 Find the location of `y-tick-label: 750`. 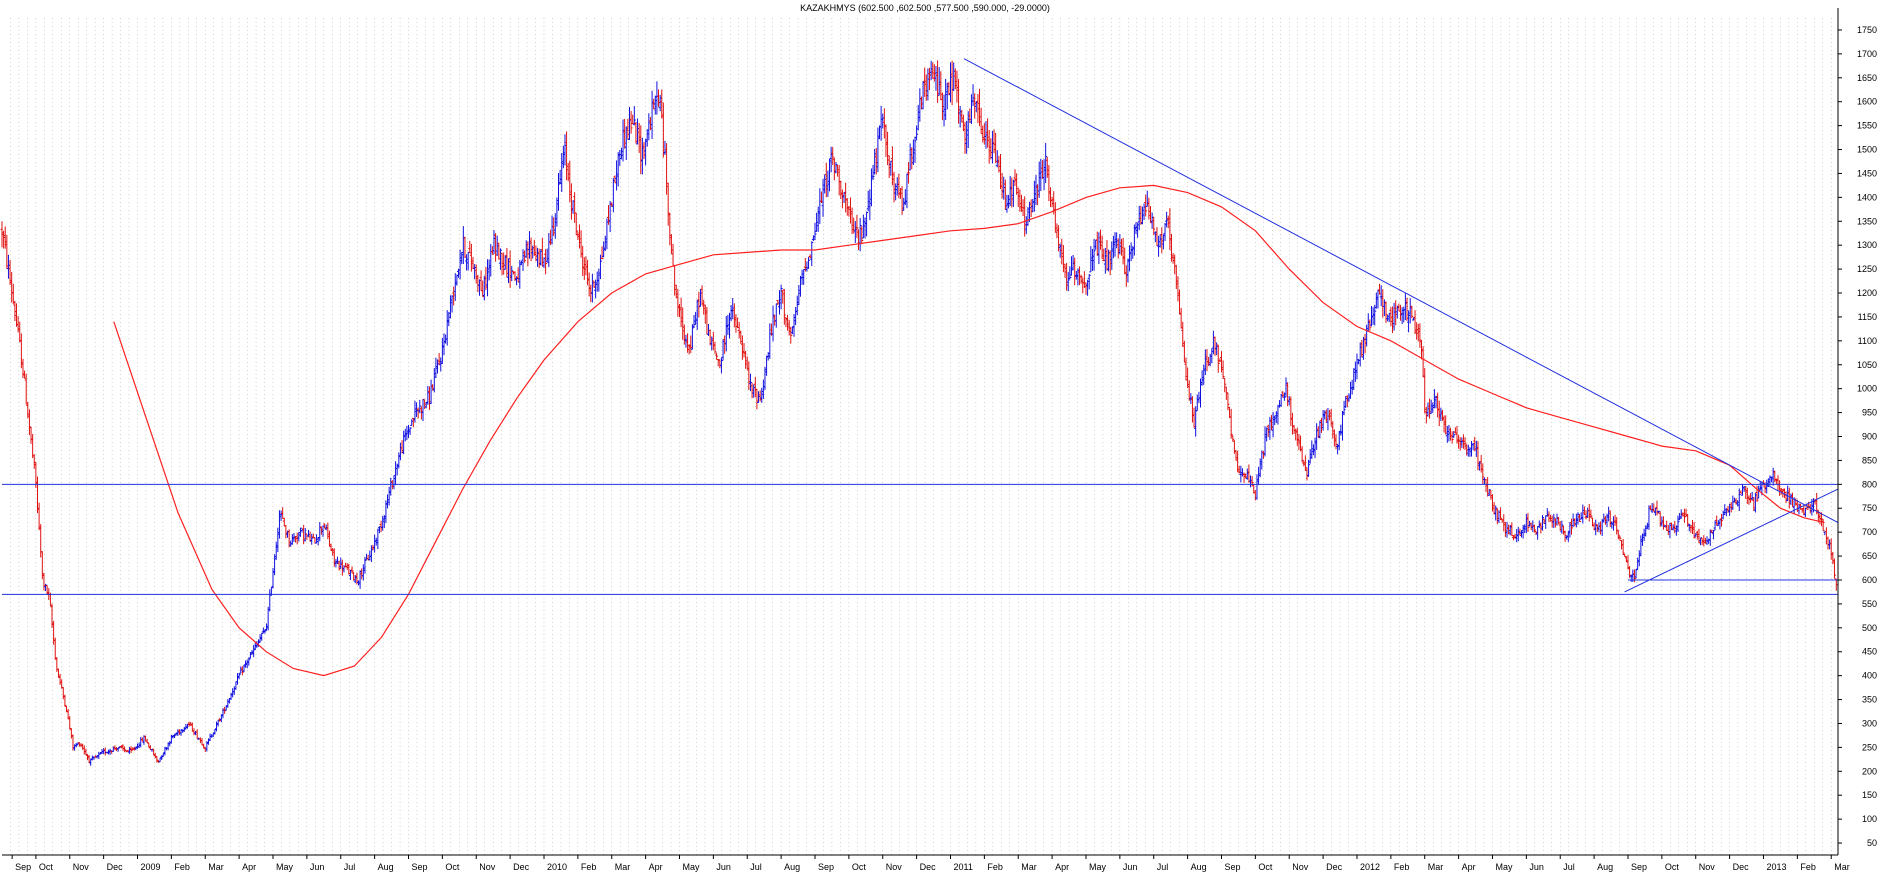

y-tick-label: 750 is located at coordinates (1869, 508).